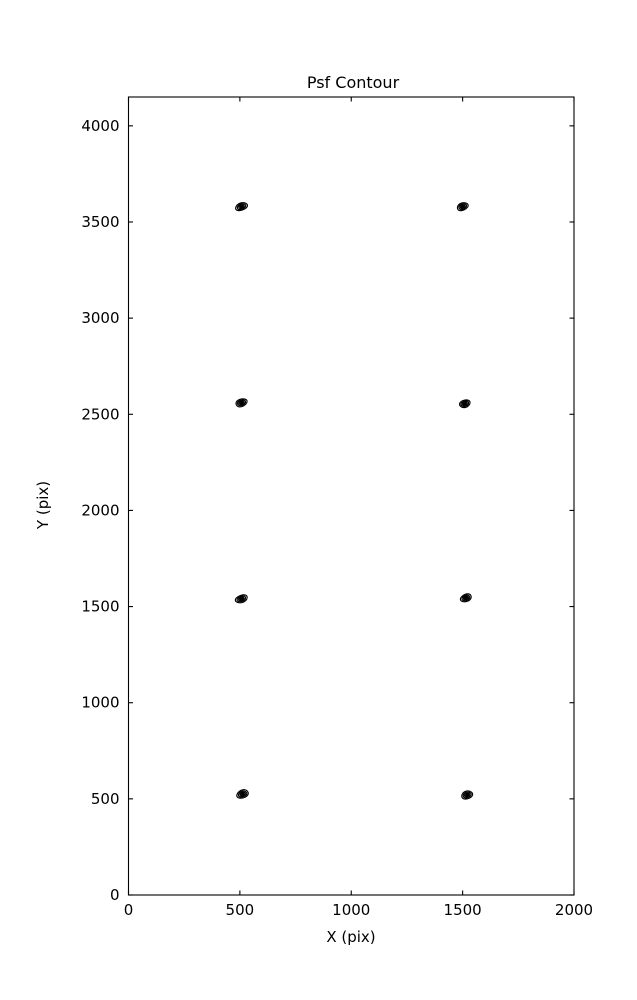 This screenshot has height=1000, width=637. What do you see at coordinates (100, 126) in the screenshot?
I see `y-tick-label: 4000` at bounding box center [100, 126].